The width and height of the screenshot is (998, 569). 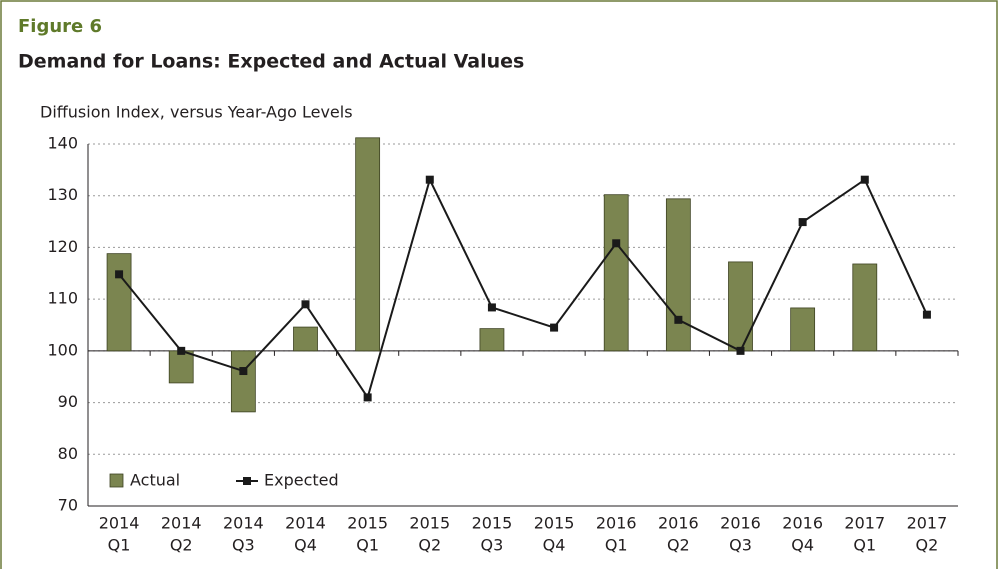 I want to click on y-tick-label: 80, so click(x=68, y=453).